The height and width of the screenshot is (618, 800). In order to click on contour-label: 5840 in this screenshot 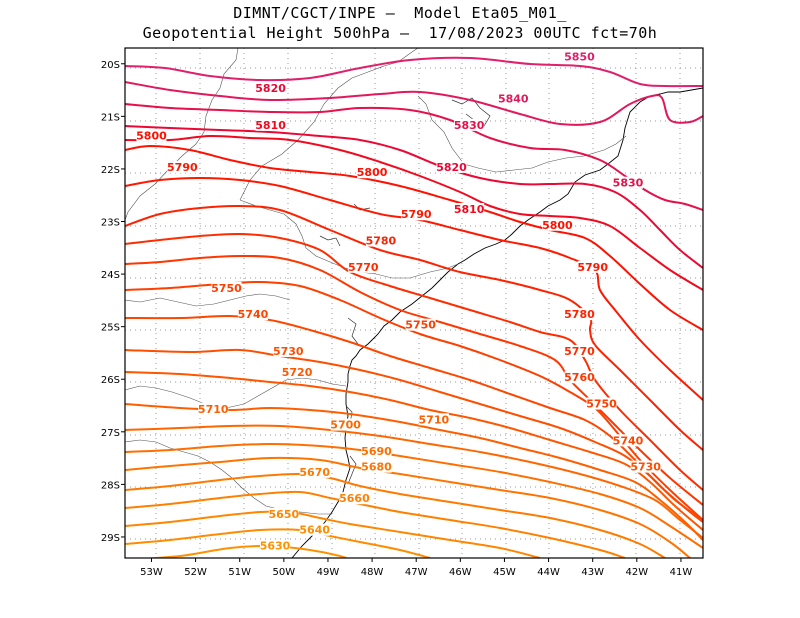, I will do `click(513, 99)`.